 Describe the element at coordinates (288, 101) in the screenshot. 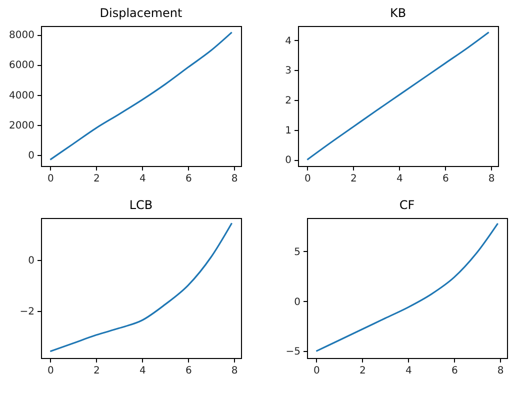

I see `y-tick-label: 2` at that location.